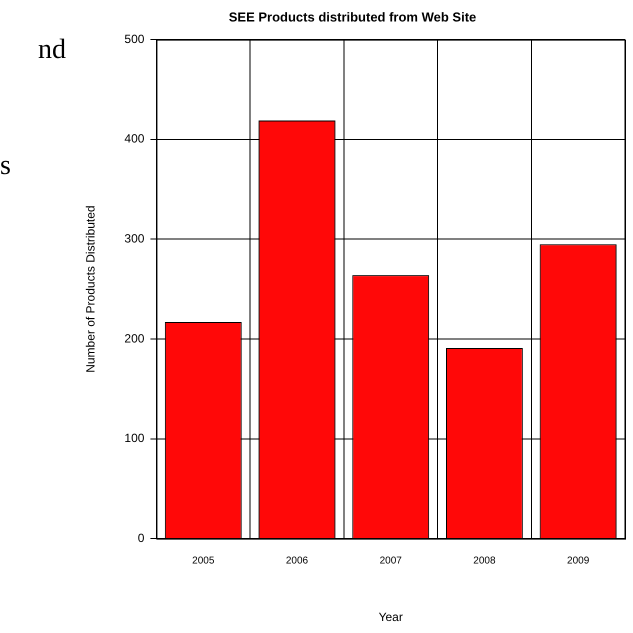 The width and height of the screenshot is (633, 633). I want to click on y-tick-label: 0, so click(141, 537).